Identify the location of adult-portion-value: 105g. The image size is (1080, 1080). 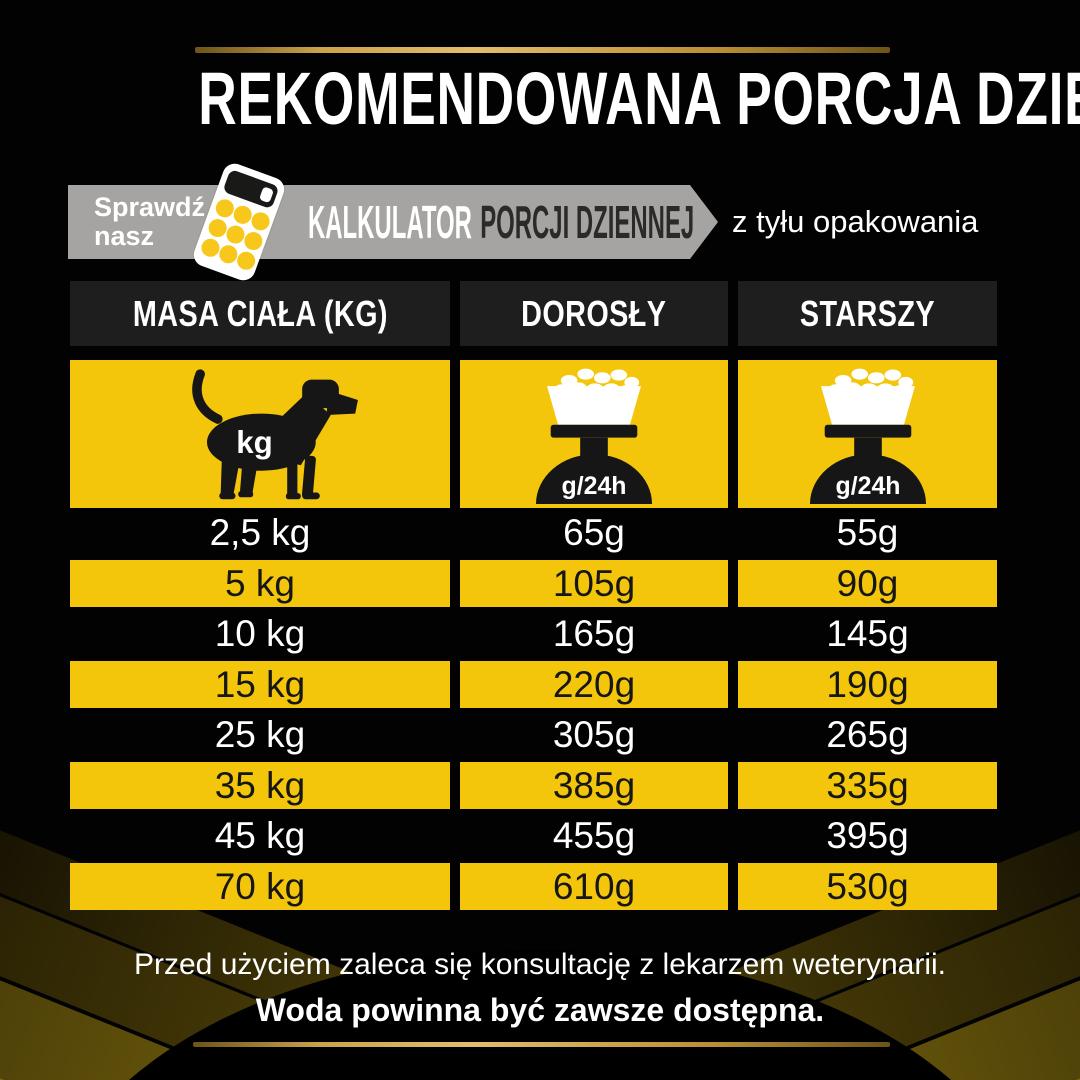
(594, 583).